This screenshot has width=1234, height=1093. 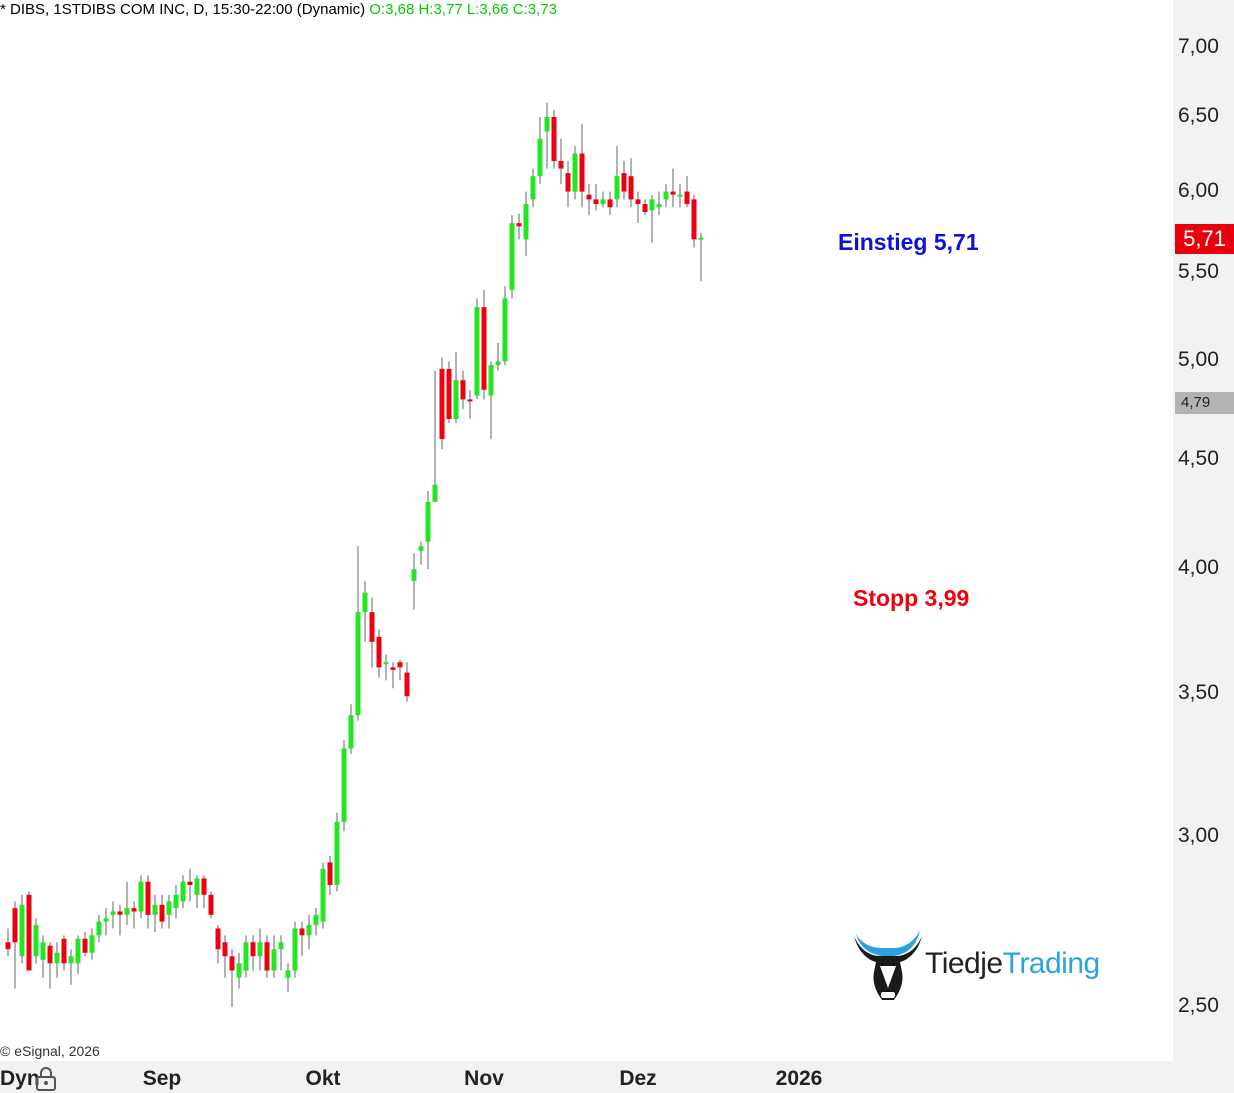 What do you see at coordinates (1198, 271) in the screenshot?
I see `price-tick-label: 5,50` at bounding box center [1198, 271].